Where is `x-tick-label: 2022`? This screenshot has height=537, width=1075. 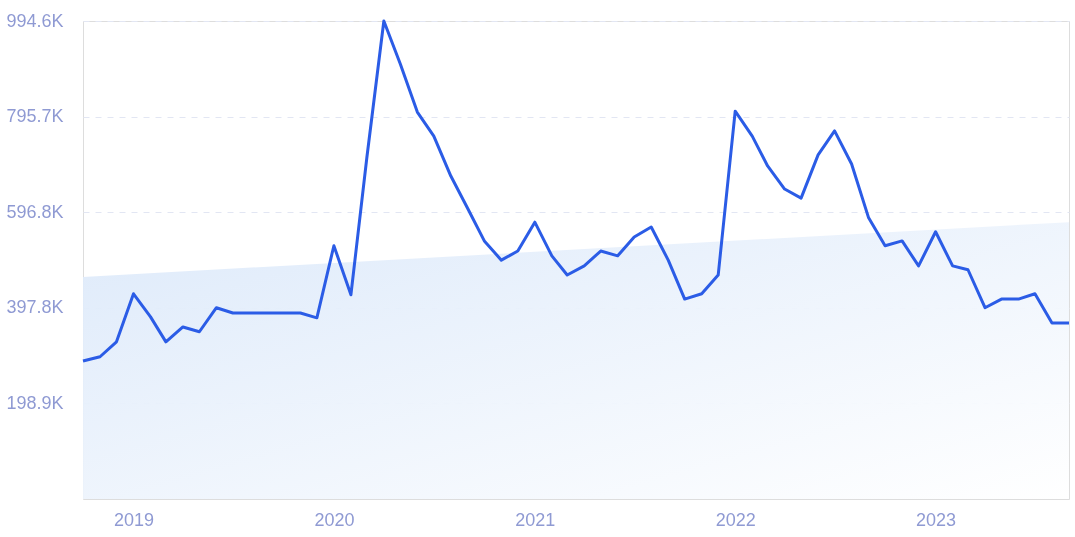 x-tick-label: 2022 is located at coordinates (735, 519).